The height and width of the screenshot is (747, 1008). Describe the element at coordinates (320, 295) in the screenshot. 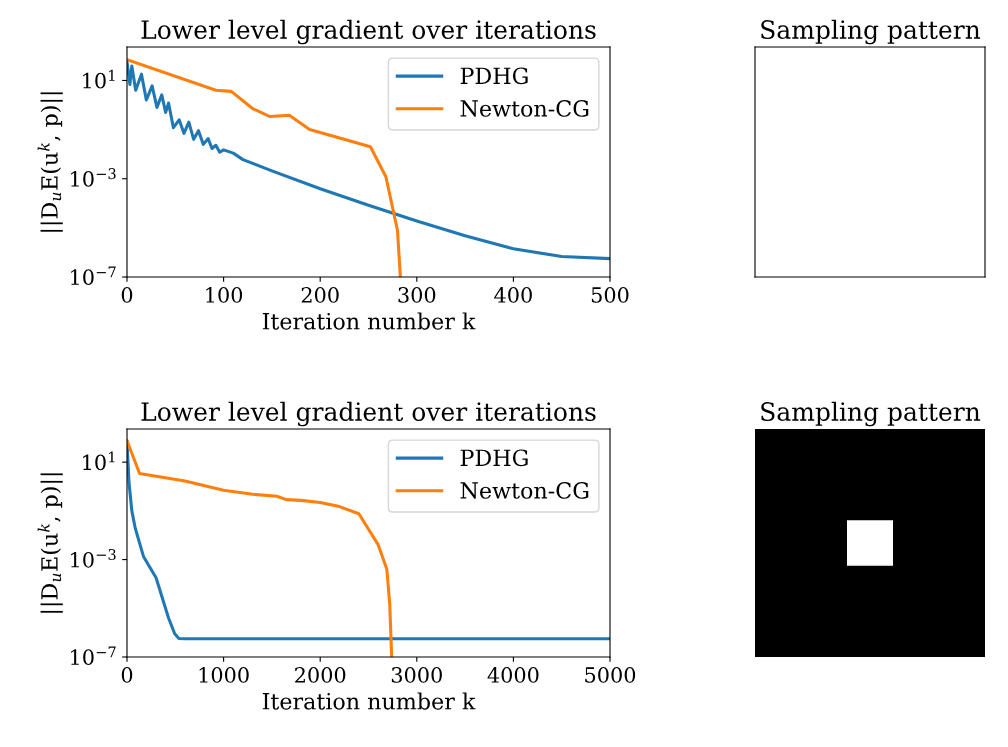

I see `x-tick-label: 200` at that location.